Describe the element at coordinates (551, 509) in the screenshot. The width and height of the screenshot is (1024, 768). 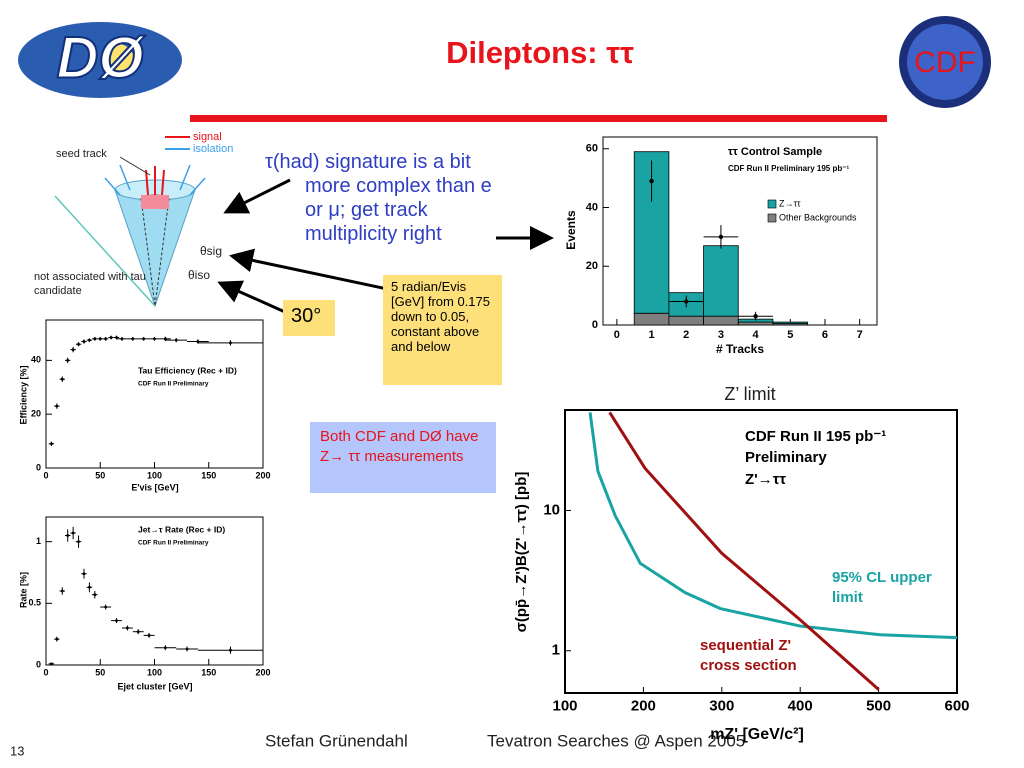
I see `y-tick-label: 10` at that location.